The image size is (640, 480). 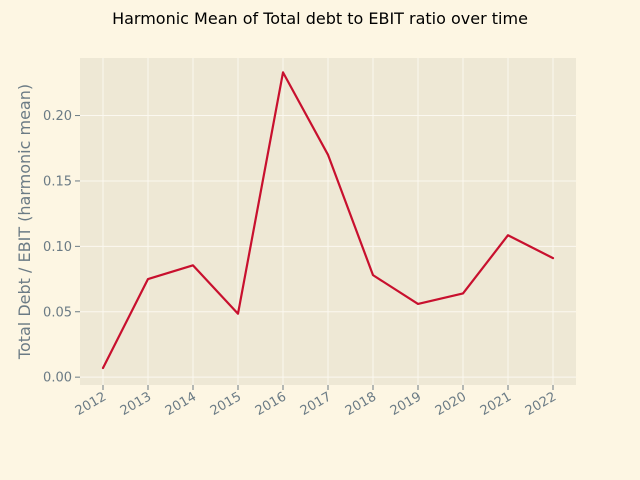 I want to click on y-tick-label: 0.10, so click(x=57, y=247).